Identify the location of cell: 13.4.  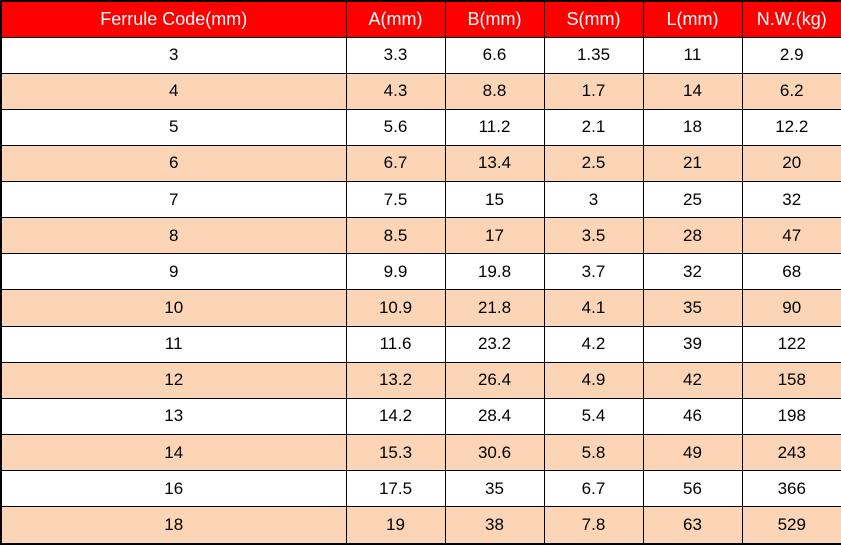
(494, 163).